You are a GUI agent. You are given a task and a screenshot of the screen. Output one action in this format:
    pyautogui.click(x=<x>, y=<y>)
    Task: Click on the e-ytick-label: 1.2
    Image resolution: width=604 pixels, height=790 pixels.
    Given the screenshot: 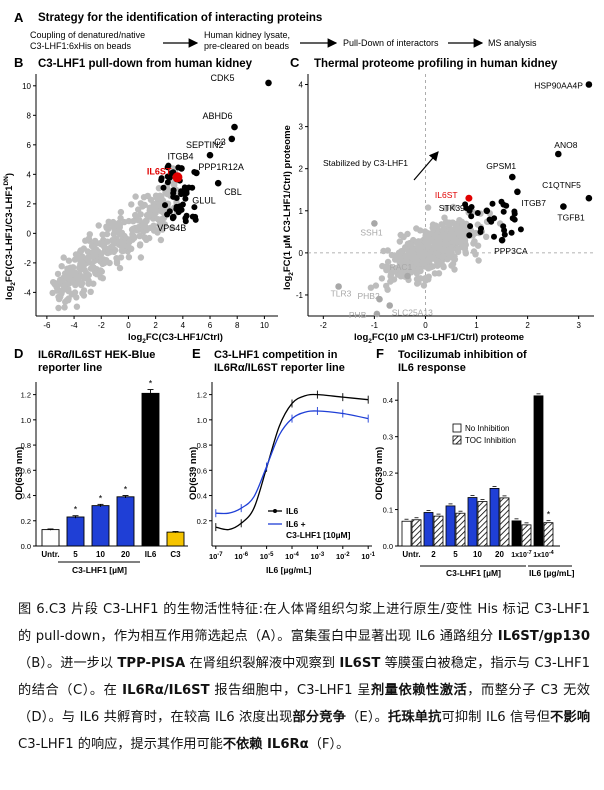 What is the action you would take?
    pyautogui.click(x=202, y=395)
    